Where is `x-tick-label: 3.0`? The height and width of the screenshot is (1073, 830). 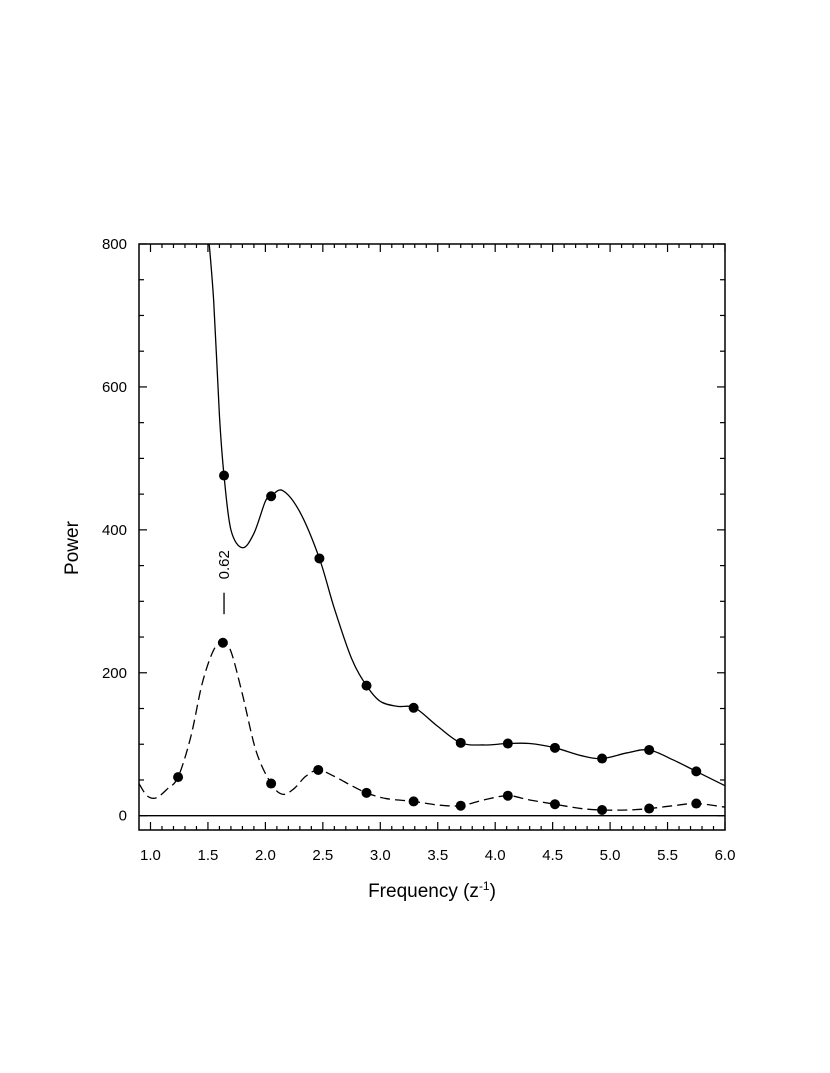 x-tick-label: 3.0 is located at coordinates (380, 855).